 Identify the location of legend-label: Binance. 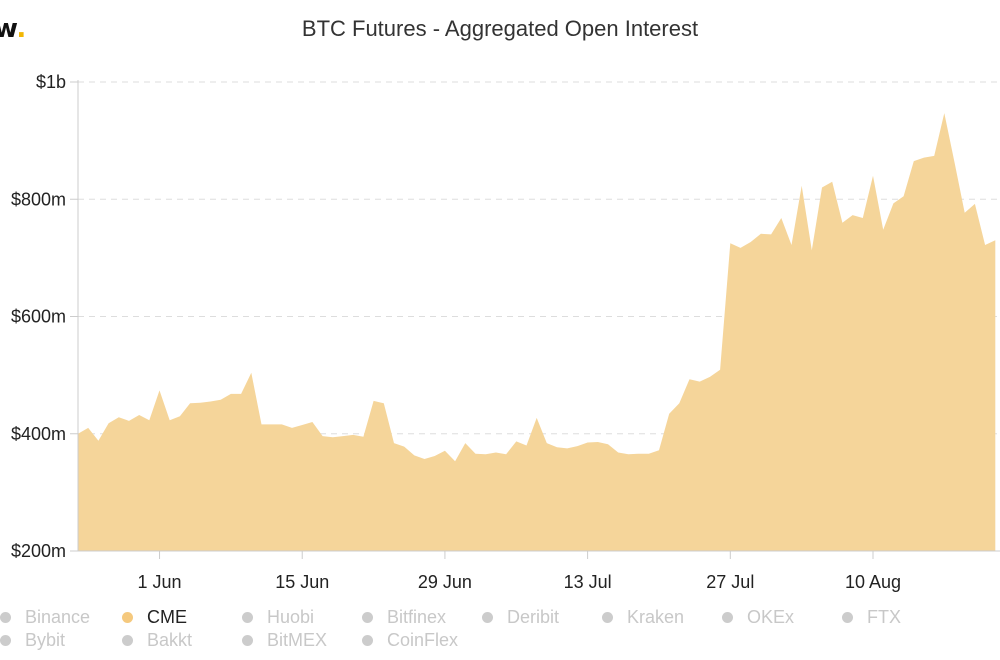
(58, 616).